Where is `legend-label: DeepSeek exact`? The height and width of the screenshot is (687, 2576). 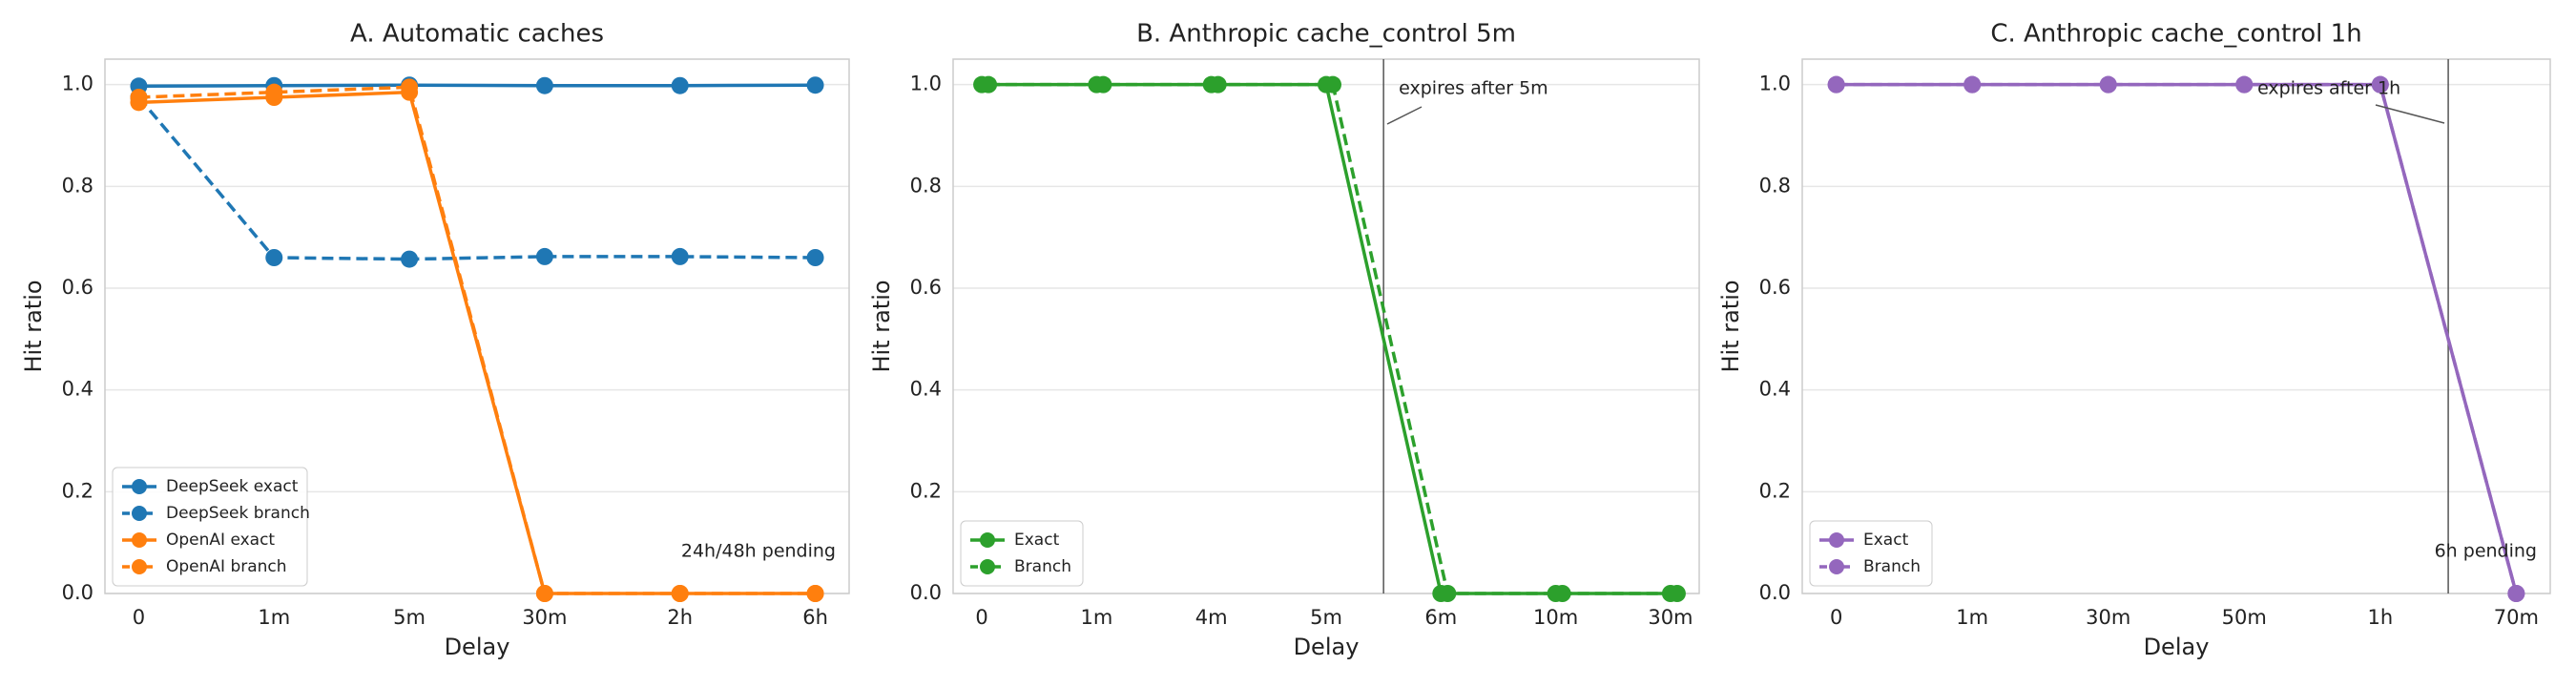 legend-label: DeepSeek exact is located at coordinates (232, 486).